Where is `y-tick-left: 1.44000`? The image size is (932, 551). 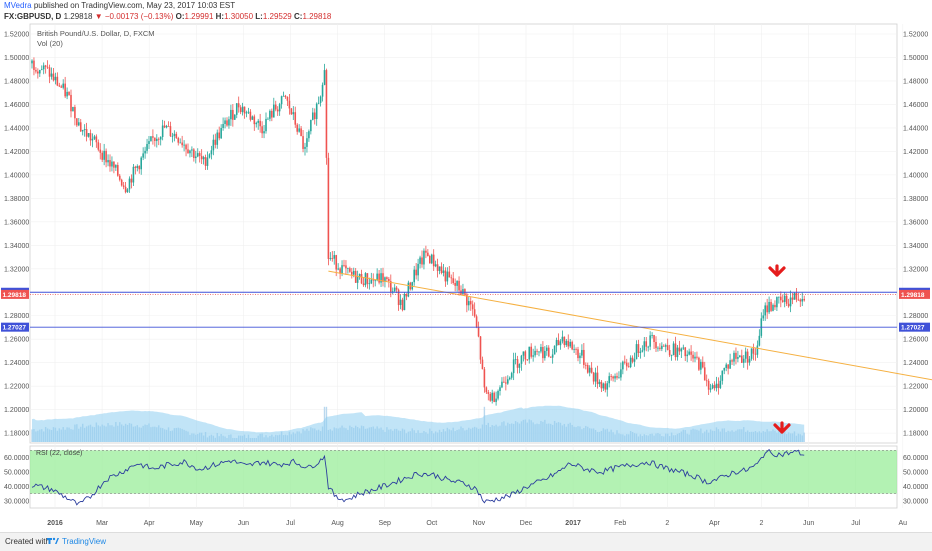 y-tick-left: 1.44000 is located at coordinates (16, 128).